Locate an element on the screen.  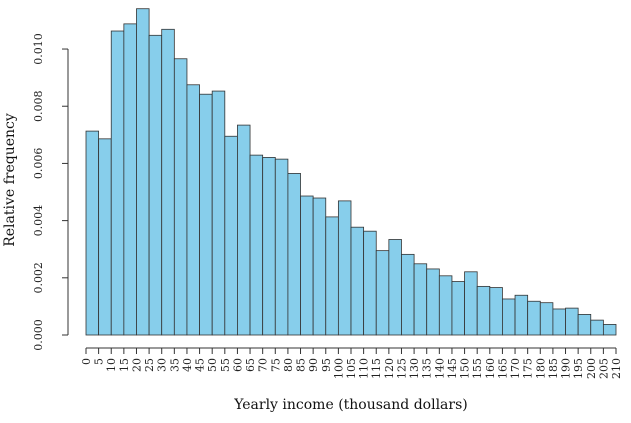
x-tick-label: 45 is located at coordinates (200, 365).